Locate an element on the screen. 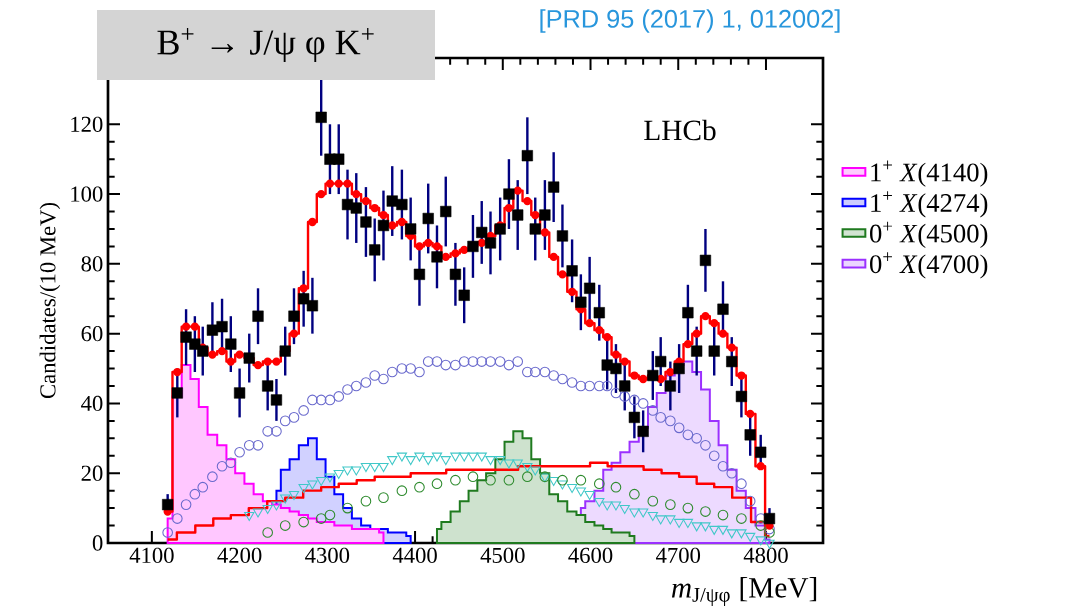 The image size is (1076, 615). x-tick-label: 4200 is located at coordinates (239, 555).